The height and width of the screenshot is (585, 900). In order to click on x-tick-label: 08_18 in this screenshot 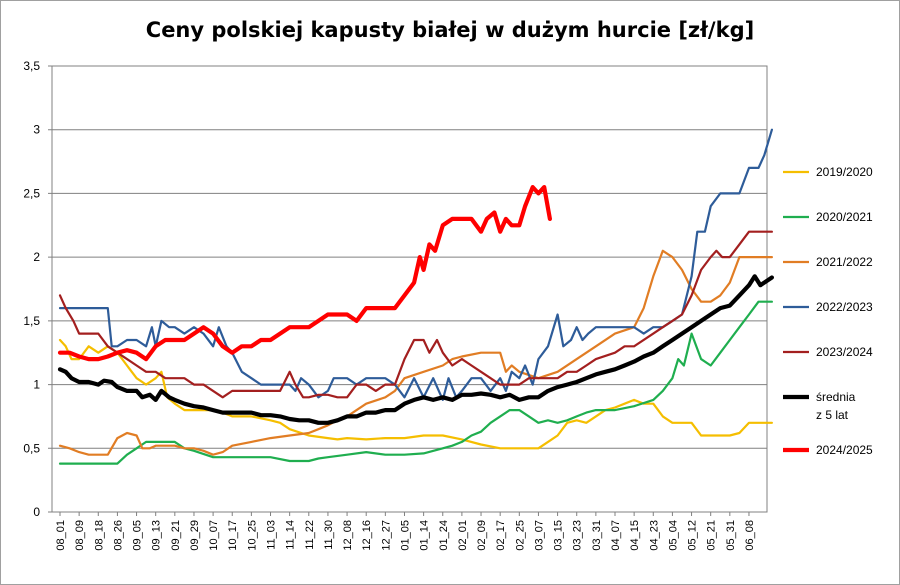, I will do `click(99, 535)`.